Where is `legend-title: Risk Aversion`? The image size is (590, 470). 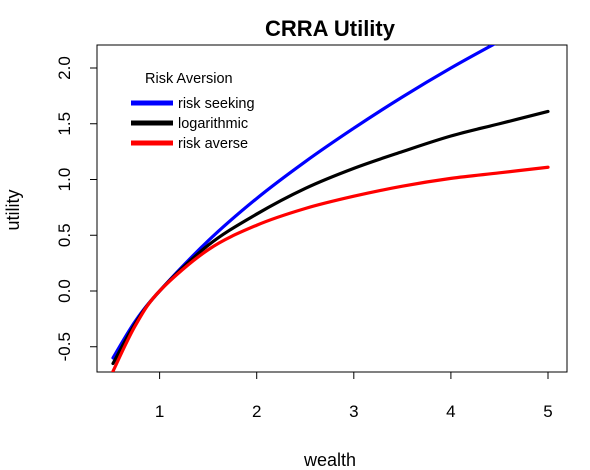 legend-title: Risk Aversion is located at coordinates (189, 79).